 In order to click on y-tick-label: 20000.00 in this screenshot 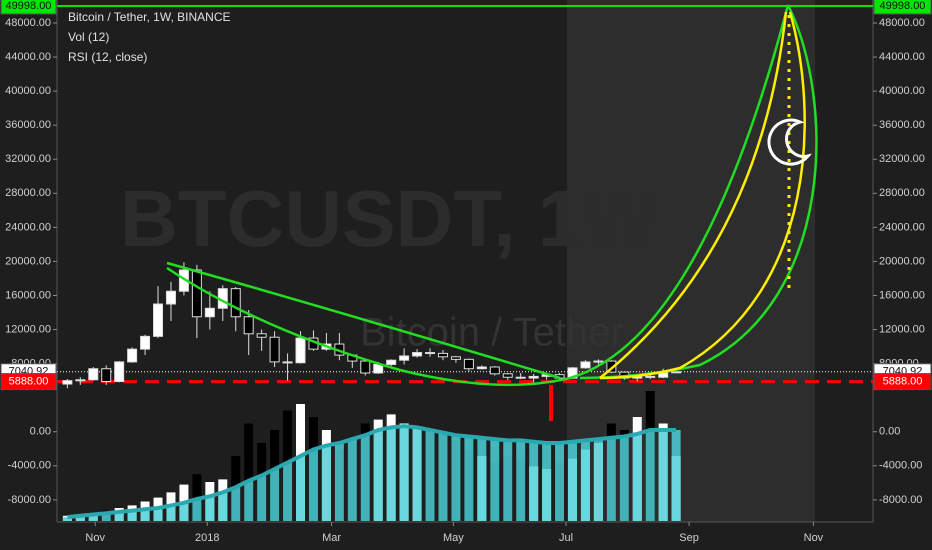, I will do `click(28, 261)`.